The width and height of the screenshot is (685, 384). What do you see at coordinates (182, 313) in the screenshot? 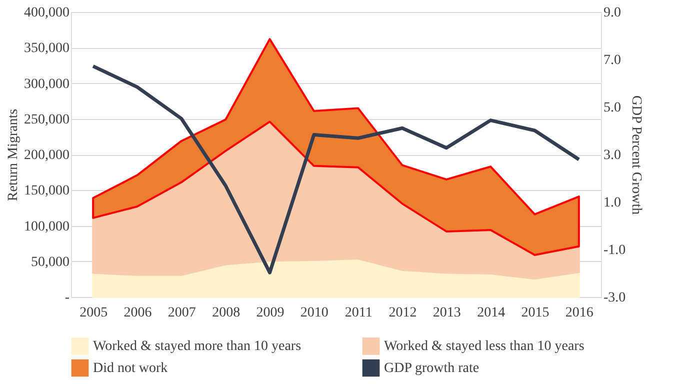
I see `x-tick-label: 2007` at bounding box center [182, 313].